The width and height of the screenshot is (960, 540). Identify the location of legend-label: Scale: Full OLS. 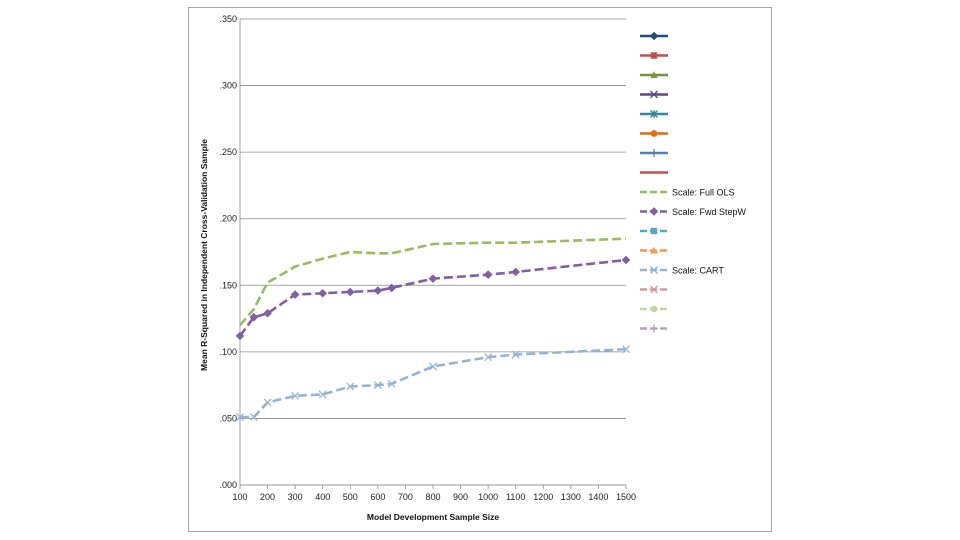
(703, 193).